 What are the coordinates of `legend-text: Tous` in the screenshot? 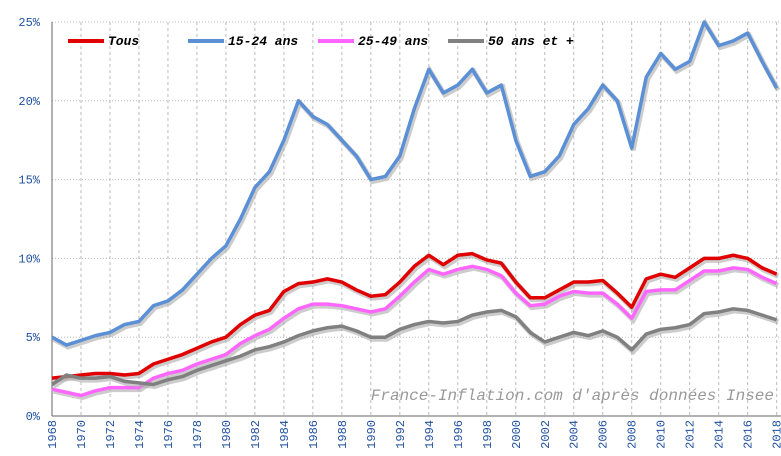 It's located at (123, 41).